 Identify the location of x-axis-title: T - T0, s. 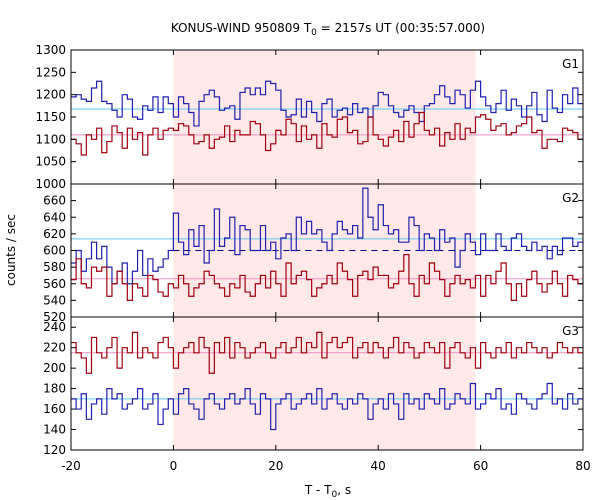
(327, 491).